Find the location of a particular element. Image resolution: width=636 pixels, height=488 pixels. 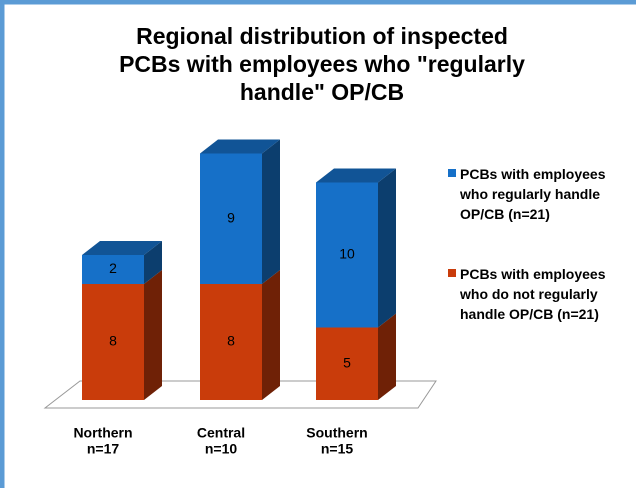

value-label: 10 is located at coordinates (347, 254).